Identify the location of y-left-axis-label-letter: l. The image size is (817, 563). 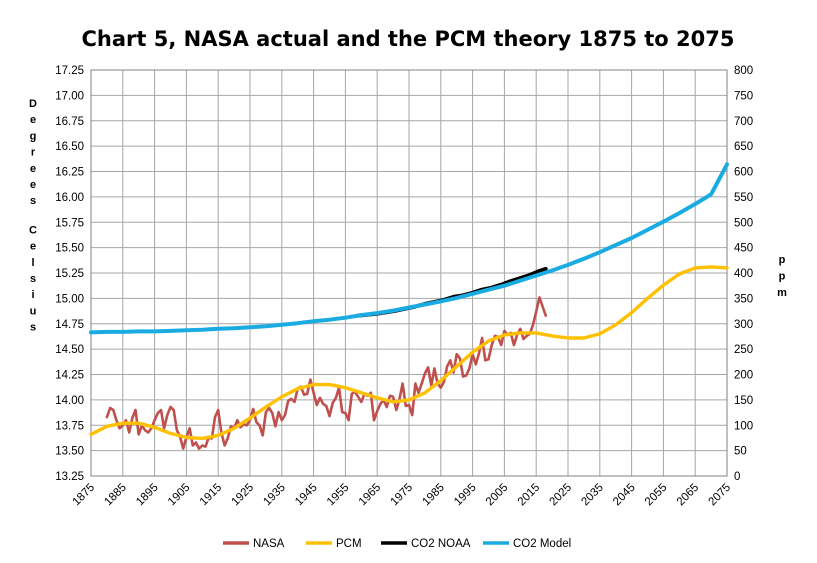
(32, 263).